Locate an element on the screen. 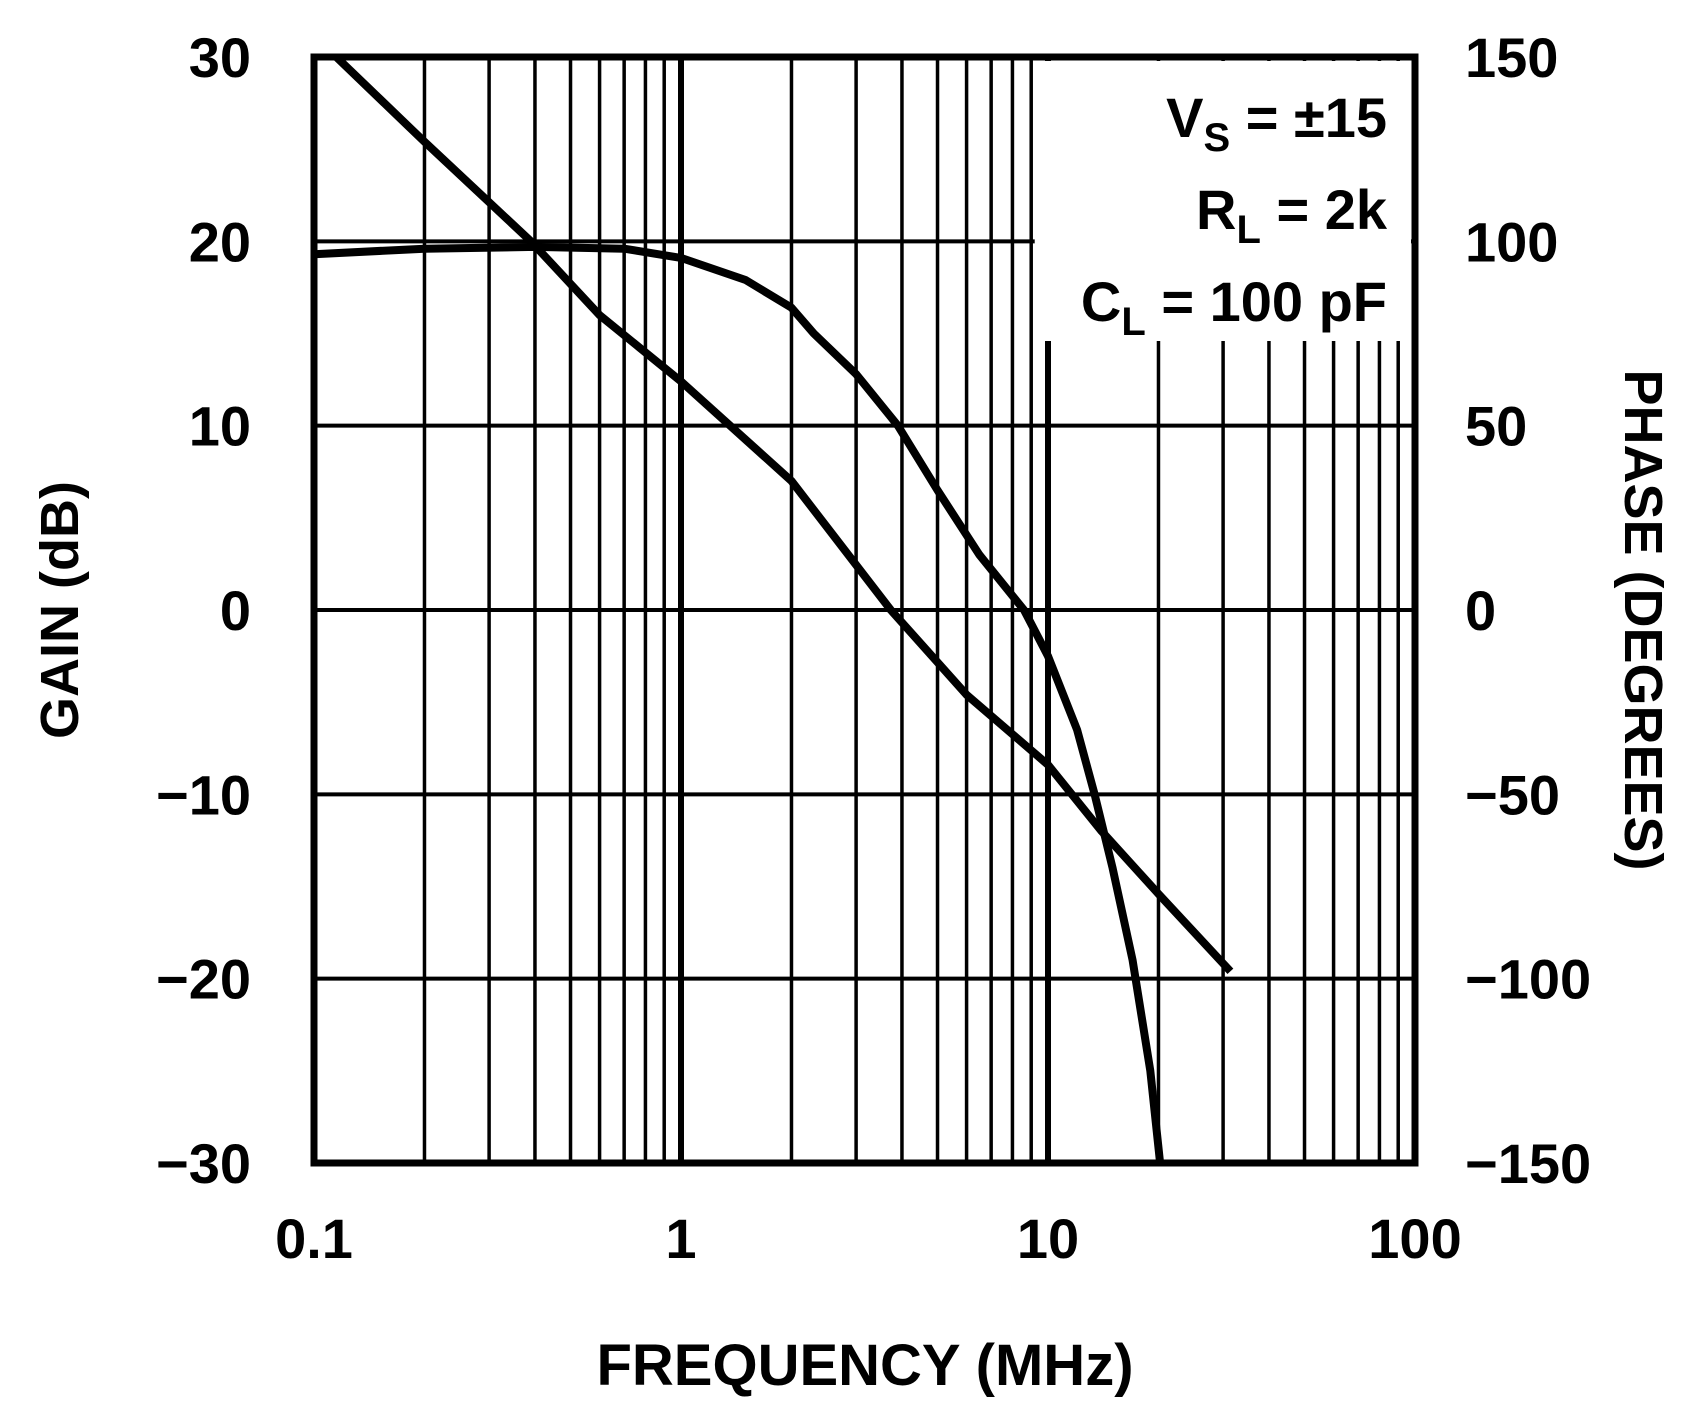 The height and width of the screenshot is (1422, 1697). y-tick-label: −10 is located at coordinates (203, 794).